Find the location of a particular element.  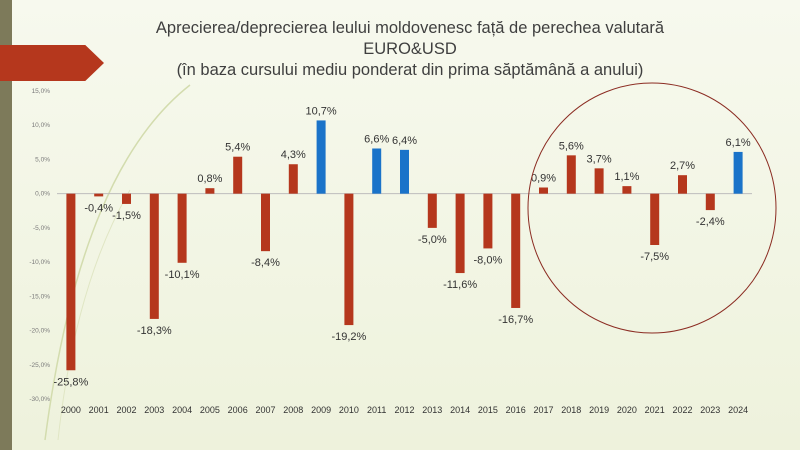

data-label-2011: 6,6% is located at coordinates (376, 139).